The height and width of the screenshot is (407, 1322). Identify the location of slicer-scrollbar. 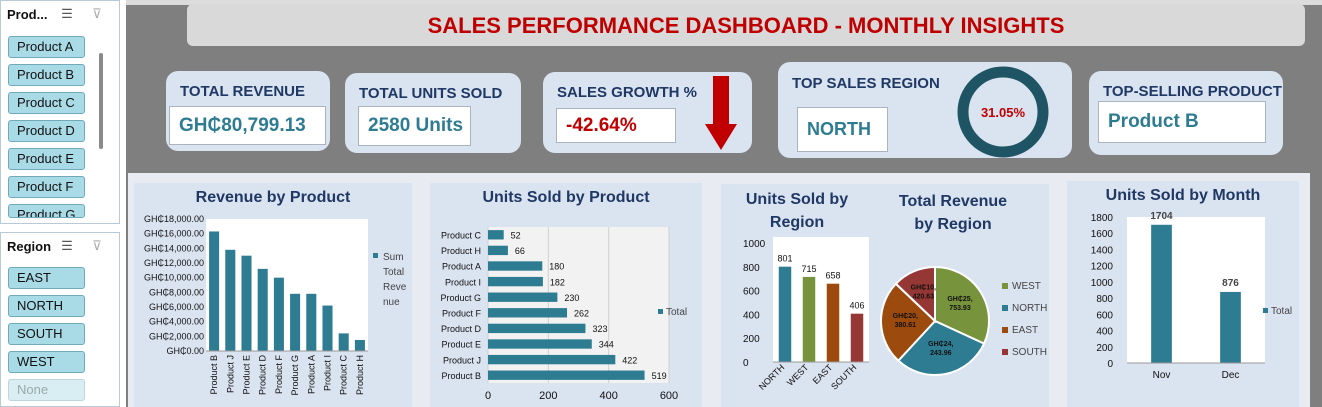
(101, 101).